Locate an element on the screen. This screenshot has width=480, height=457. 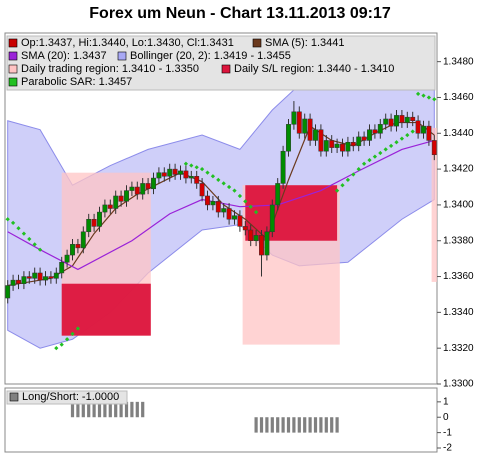
y-tick-label: 1.3380 is located at coordinates (458, 240).